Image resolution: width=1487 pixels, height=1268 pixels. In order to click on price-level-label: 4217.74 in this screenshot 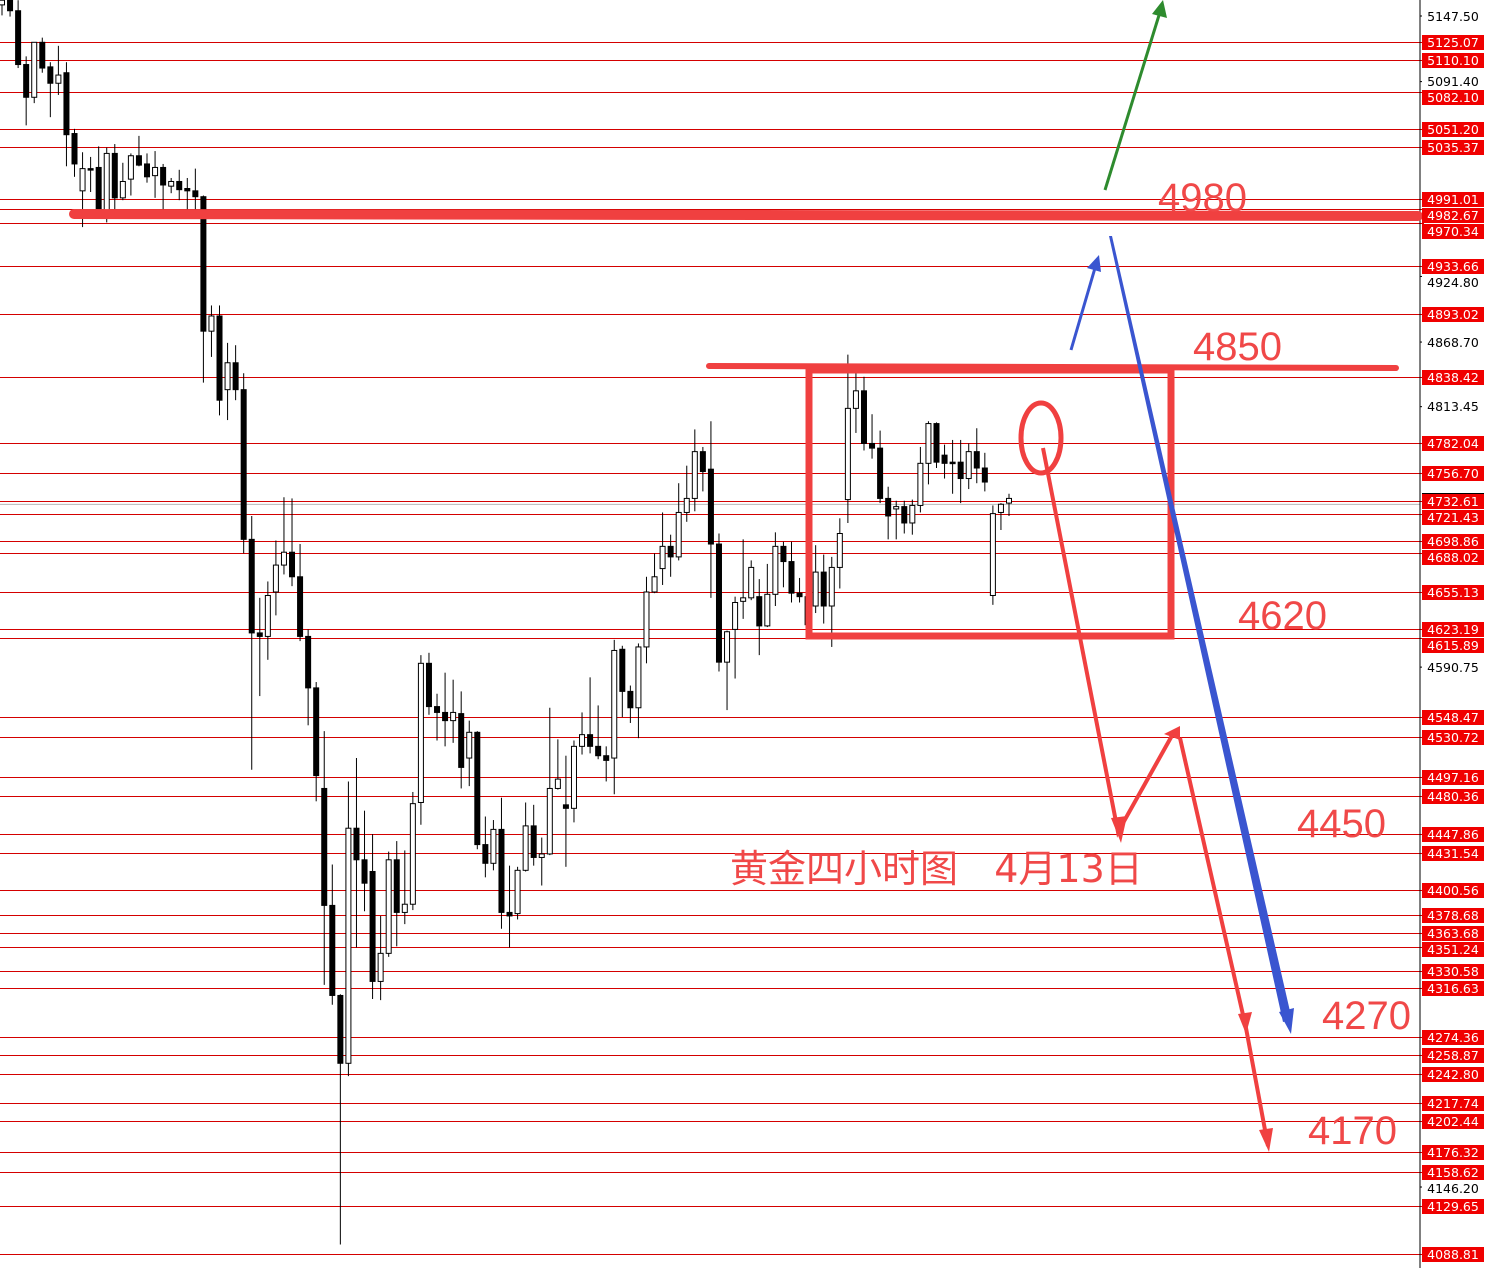, I will do `click(1453, 1103)`.